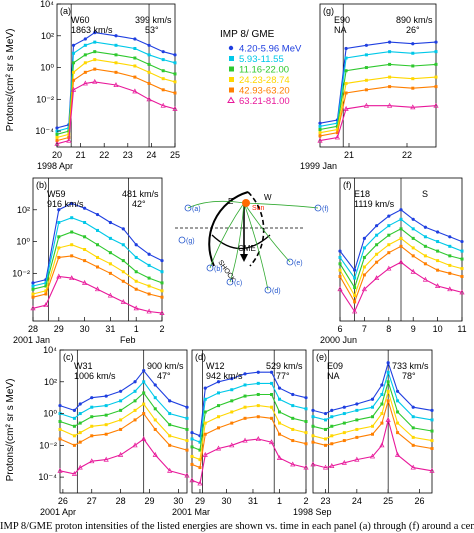 The height and width of the screenshot is (533, 474). Describe the element at coordinates (349, 155) in the screenshot. I see `x-tick-label: 21` at that location.